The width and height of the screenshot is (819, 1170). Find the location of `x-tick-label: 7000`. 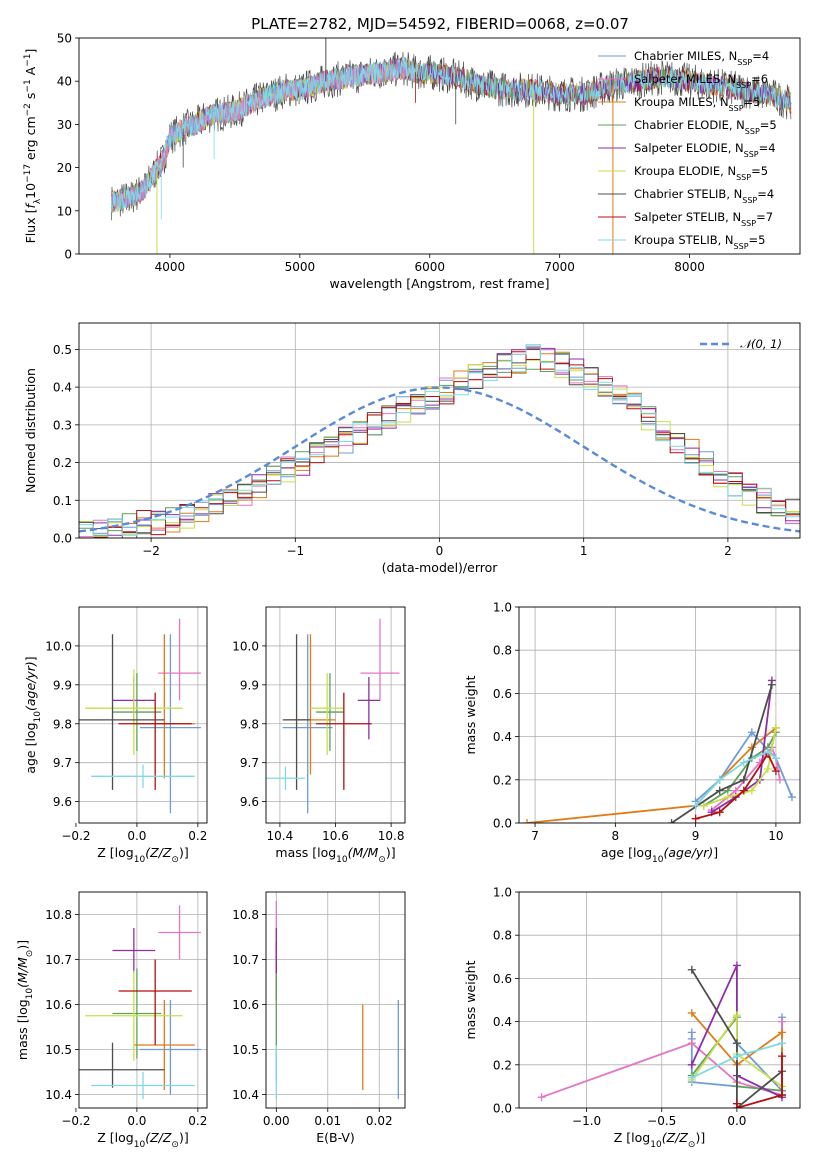

x-tick-label: 7000 is located at coordinates (559, 267).